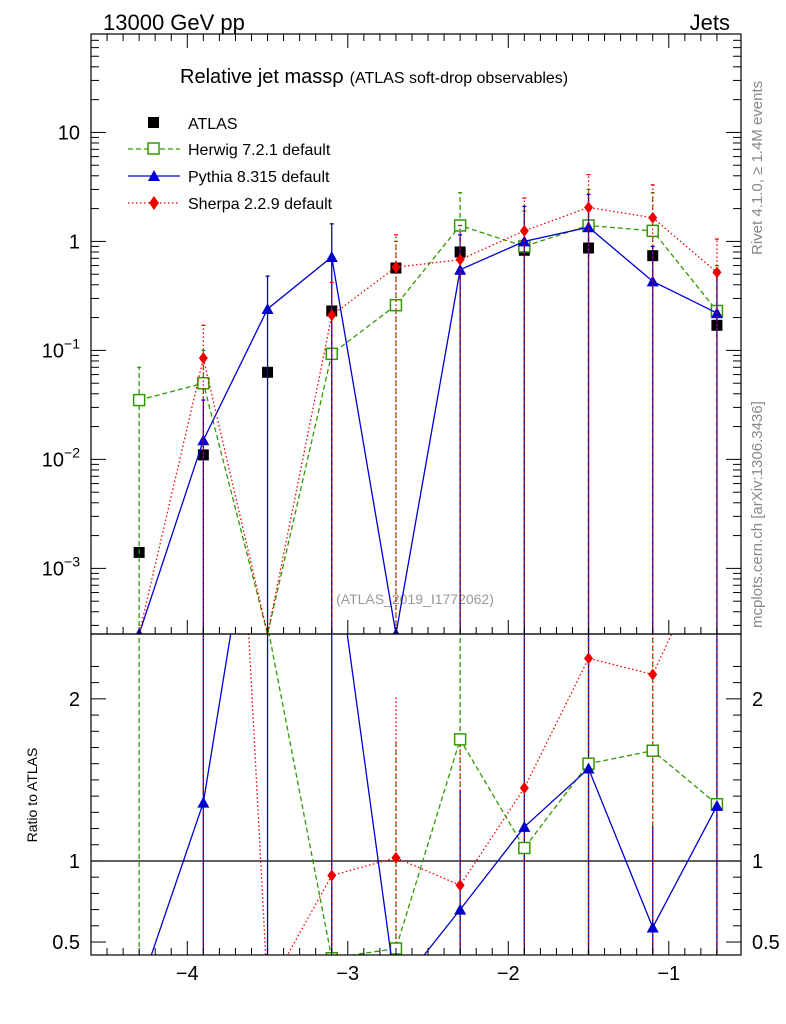 The image size is (786, 1024). I want to click on ratio-ytick-label-right: 1, so click(757, 862).